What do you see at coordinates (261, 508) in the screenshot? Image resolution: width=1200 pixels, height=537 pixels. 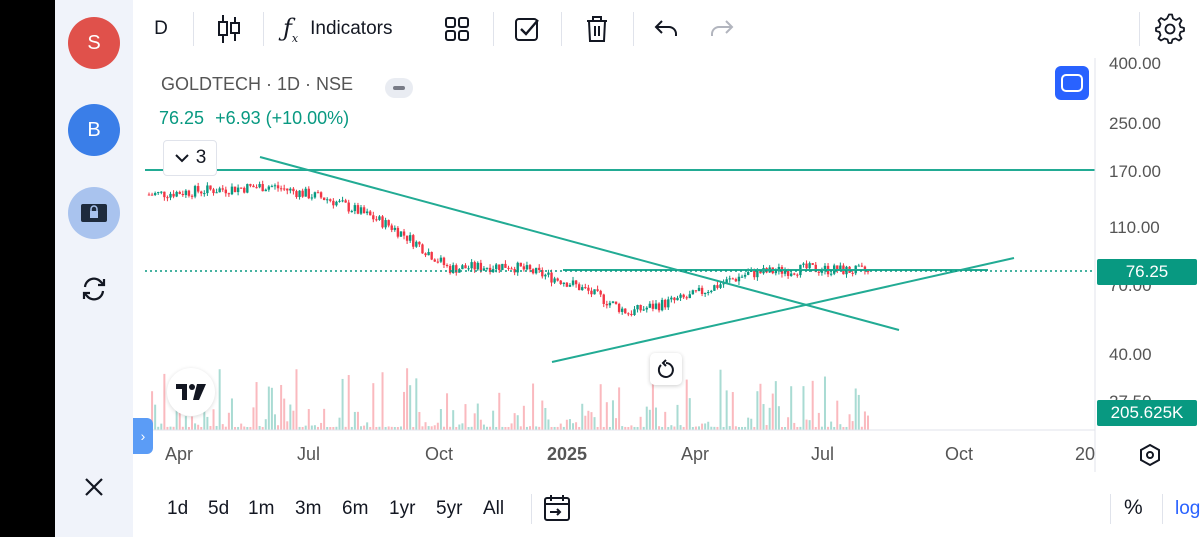 I see `range-button-1m: 1m` at bounding box center [261, 508].